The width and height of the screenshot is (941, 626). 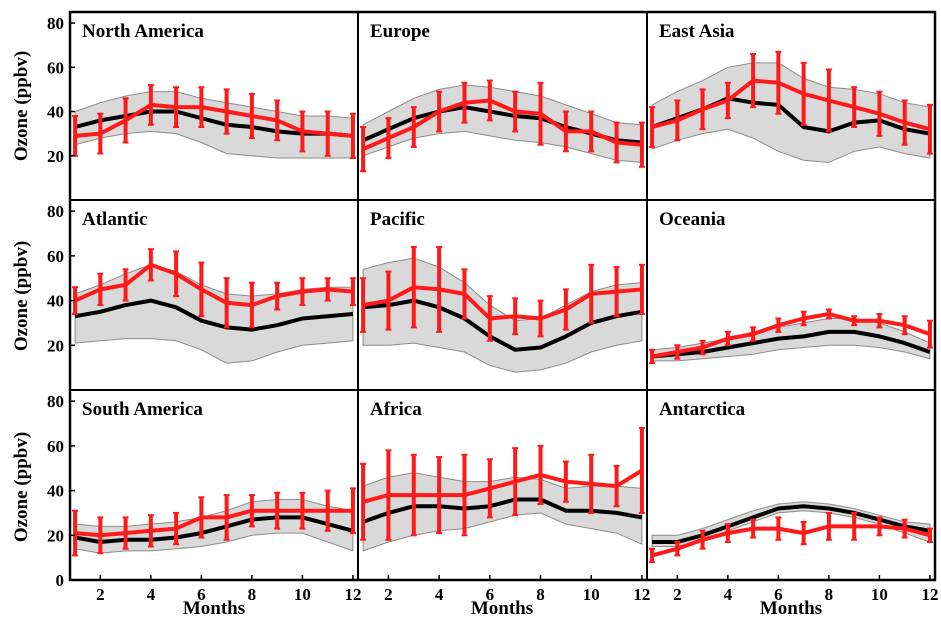 What do you see at coordinates (791, 295) in the screenshot?
I see `panel-oceania: Oceania` at bounding box center [791, 295].